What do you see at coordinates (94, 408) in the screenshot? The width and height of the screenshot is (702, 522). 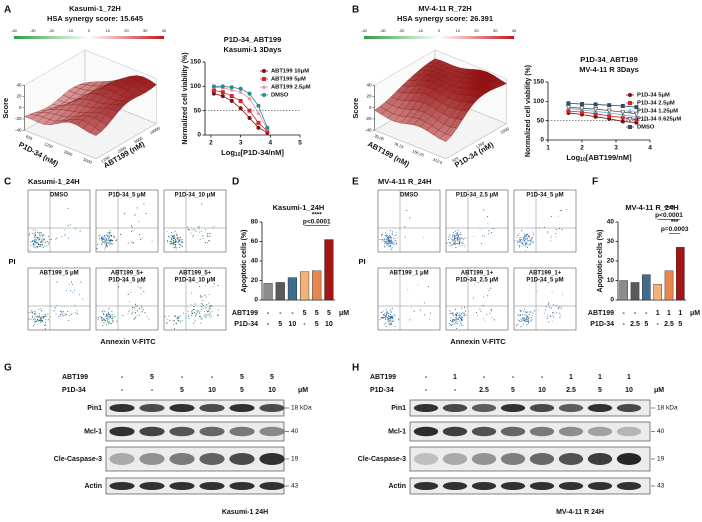 I see `blot-band-label: Pin1` at bounding box center [94, 408].